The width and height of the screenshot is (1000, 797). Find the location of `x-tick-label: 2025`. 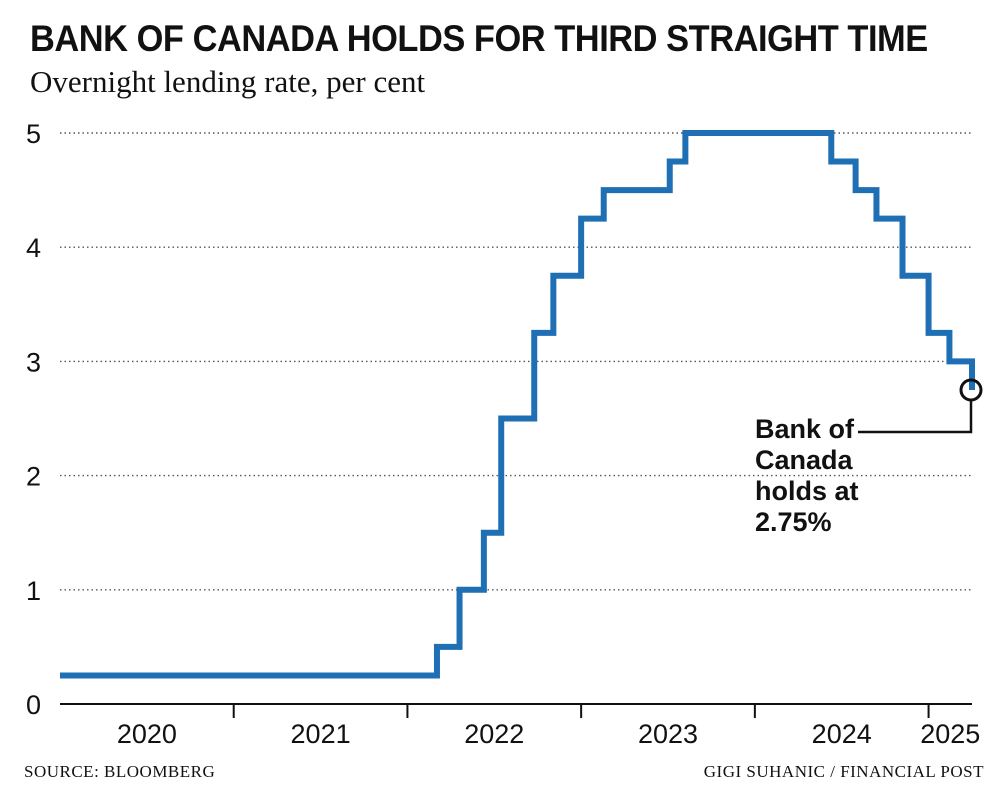

x-tick-label: 2025 is located at coordinates (950, 734).